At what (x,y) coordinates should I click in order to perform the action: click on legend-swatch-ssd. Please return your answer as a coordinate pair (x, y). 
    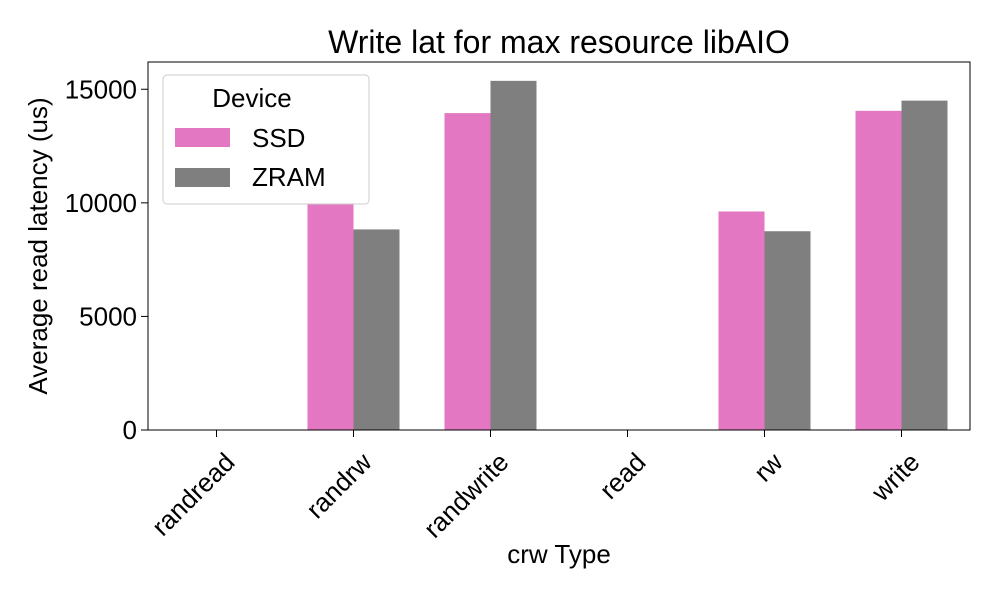
    Looking at the image, I should click on (202, 137).